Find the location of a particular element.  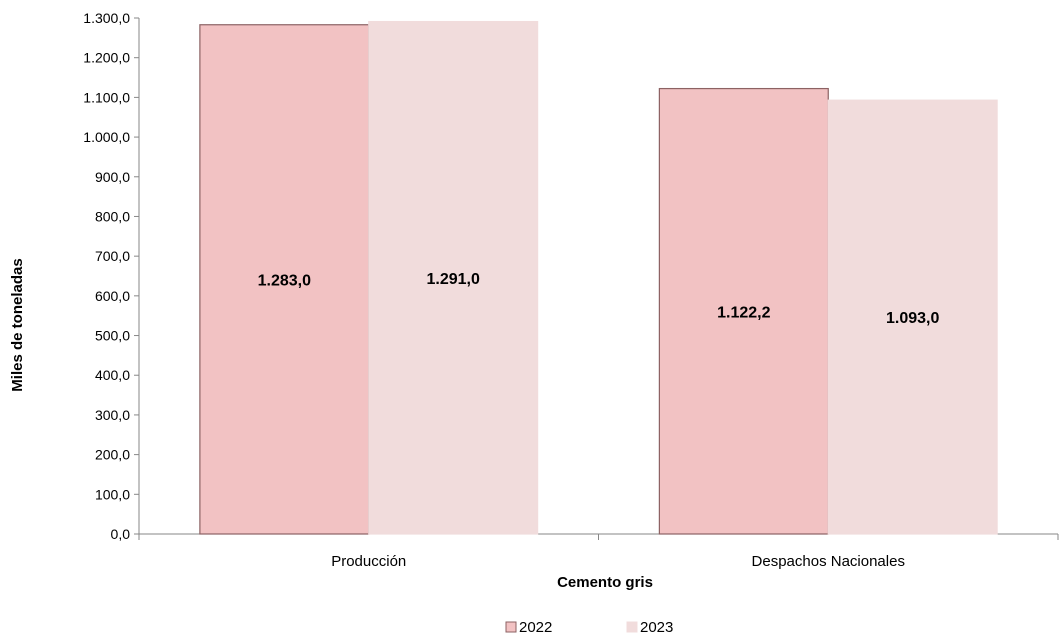

y-tick-label: 800,0 is located at coordinates (112, 216).